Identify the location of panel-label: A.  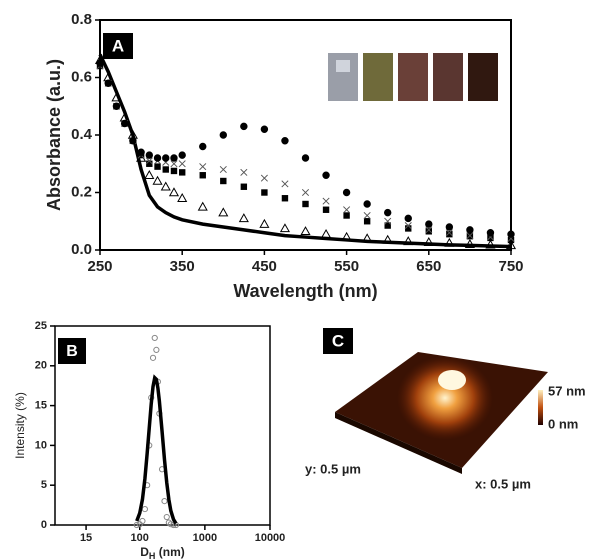
(118, 45).